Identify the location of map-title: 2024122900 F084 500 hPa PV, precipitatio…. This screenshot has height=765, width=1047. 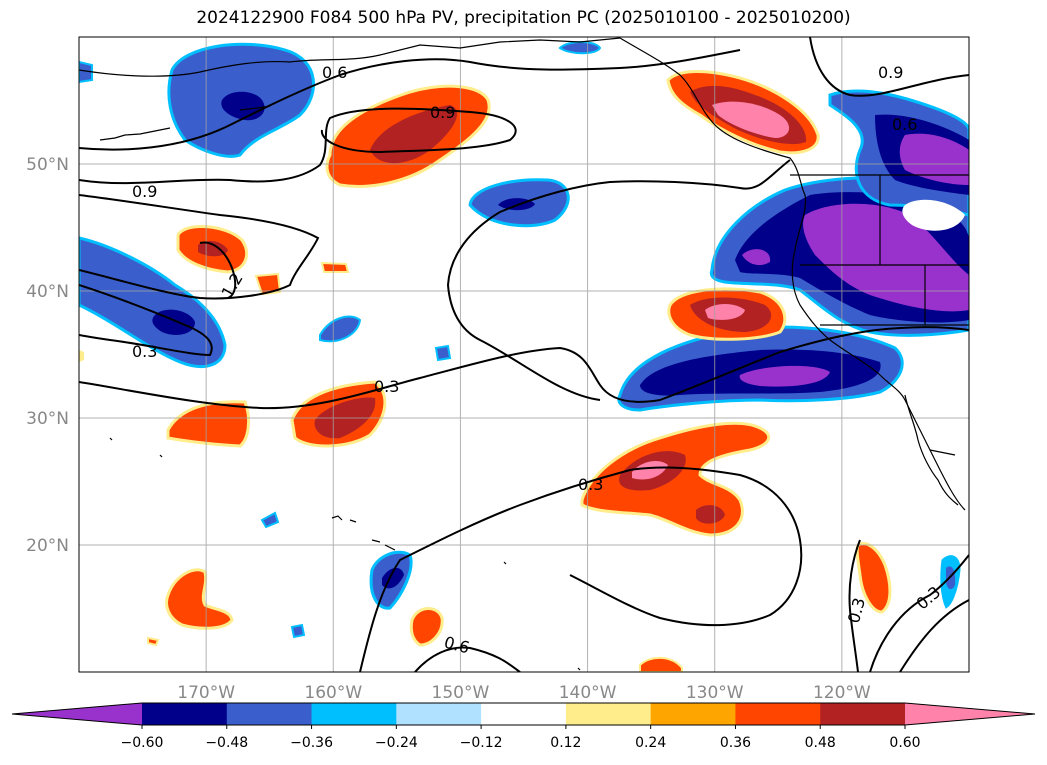
(523, 18).